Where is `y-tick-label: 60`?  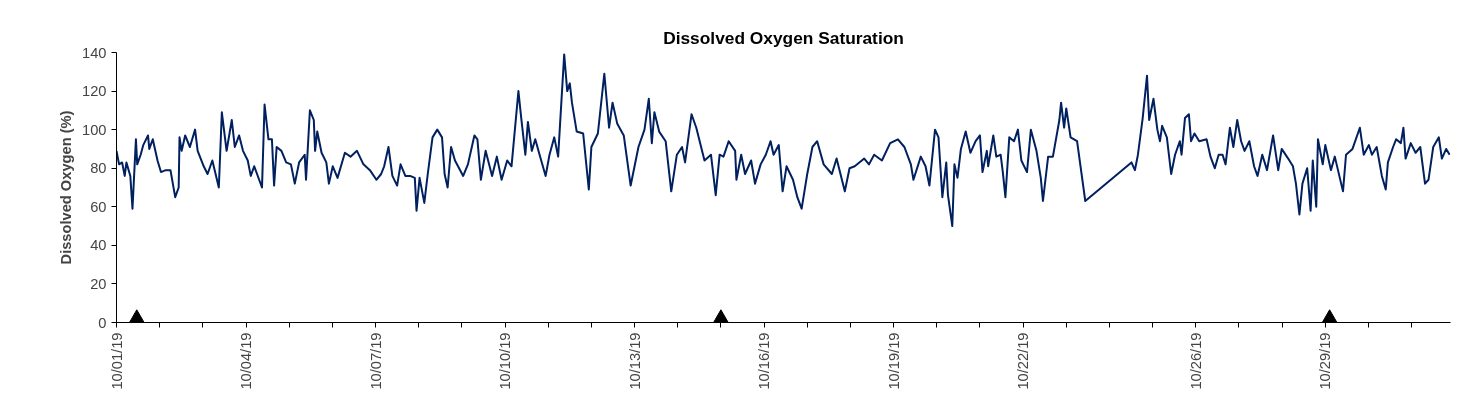
y-tick-label: 60 is located at coordinates (98, 206).